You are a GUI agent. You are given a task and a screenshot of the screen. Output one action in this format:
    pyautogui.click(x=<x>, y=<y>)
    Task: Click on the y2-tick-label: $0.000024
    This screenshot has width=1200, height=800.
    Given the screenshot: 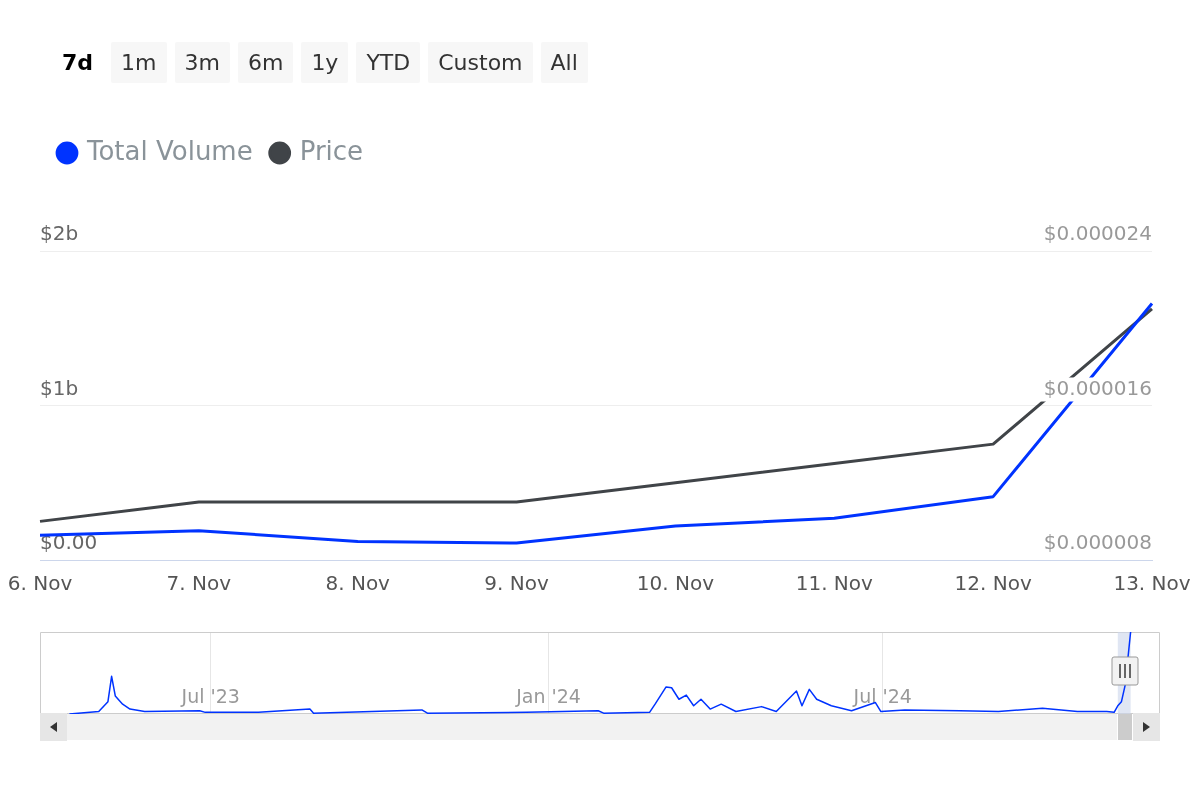 What is the action you would take?
    pyautogui.click(x=1097, y=233)
    